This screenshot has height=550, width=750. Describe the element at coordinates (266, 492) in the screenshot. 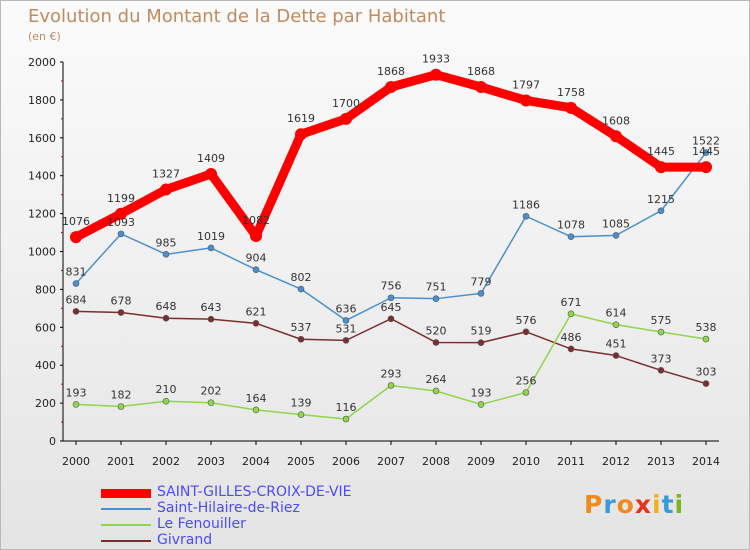

I see `legend-item-saint-gilles-croix-de-vie: SAINT-GILLES-CROIX-DE-VIE` at that location.